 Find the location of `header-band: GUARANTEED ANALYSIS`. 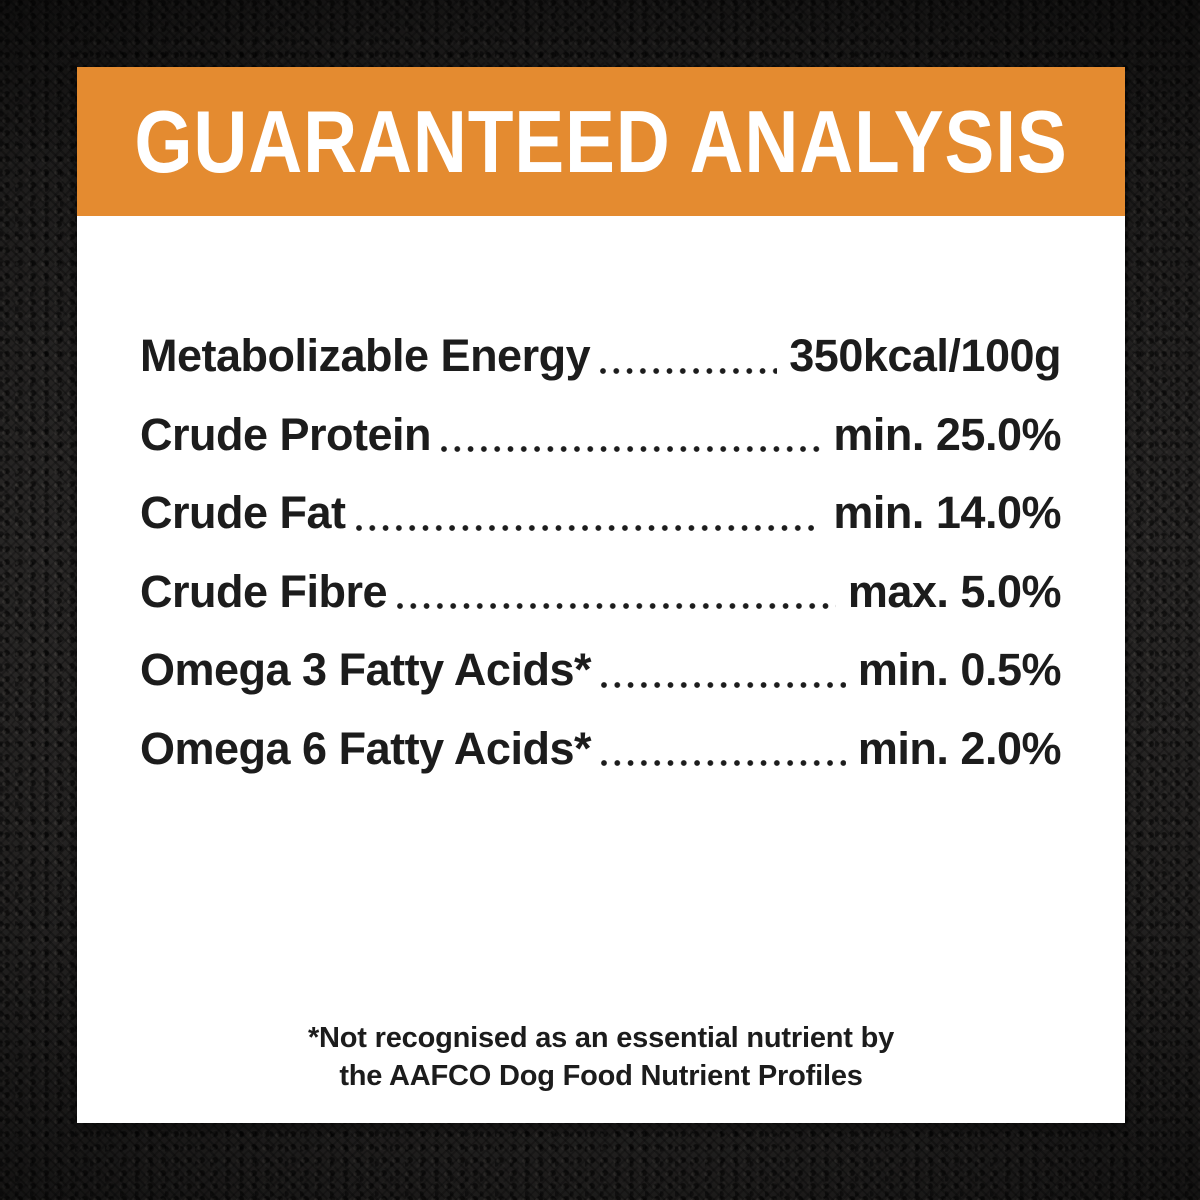

header-band: GUARANTEED ANALYSIS is located at coordinates (601, 141).